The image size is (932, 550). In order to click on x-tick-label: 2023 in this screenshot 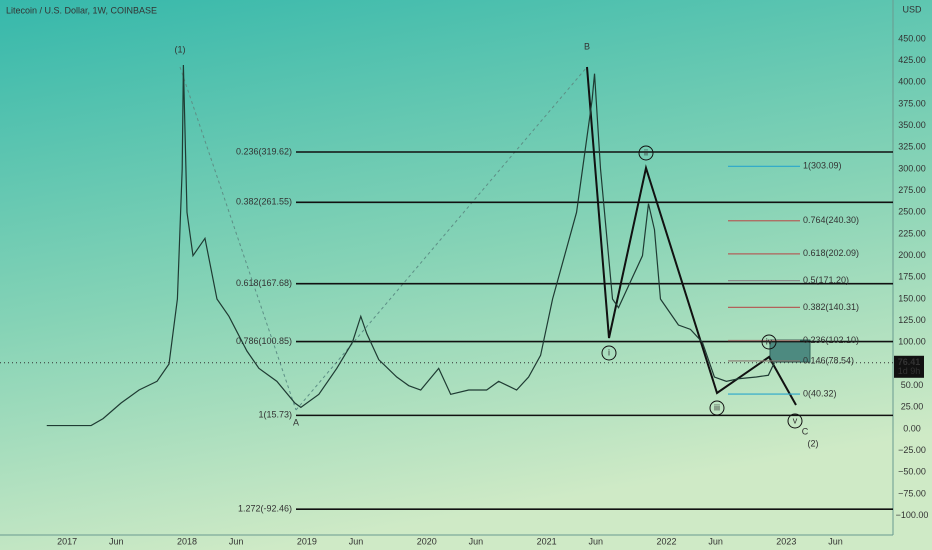, I will do `click(786, 541)`.